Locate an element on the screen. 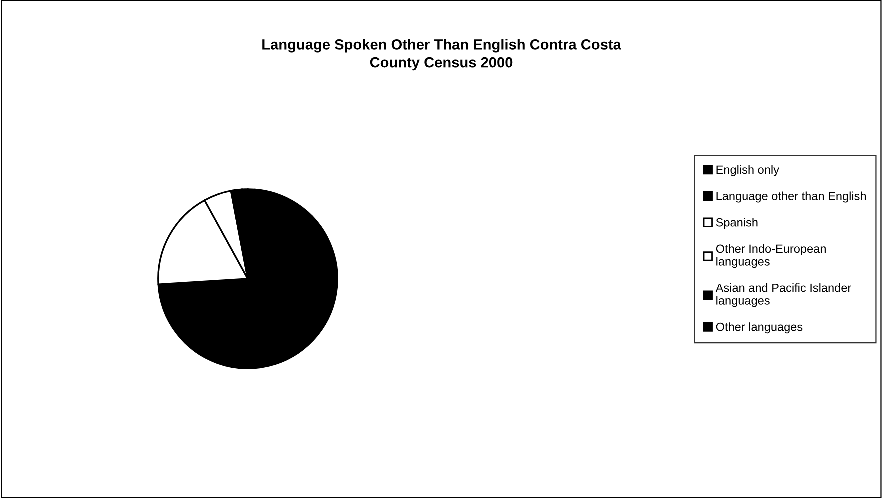 The height and width of the screenshot is (499, 883). legend-label: Other languages is located at coordinates (759, 328).